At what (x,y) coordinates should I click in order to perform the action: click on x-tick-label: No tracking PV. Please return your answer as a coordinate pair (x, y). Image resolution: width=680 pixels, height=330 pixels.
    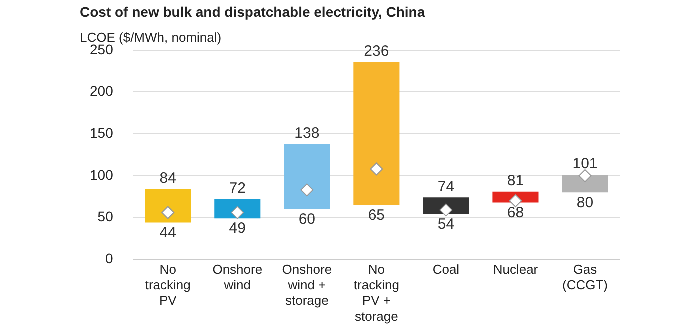
    Looking at the image, I should click on (168, 285).